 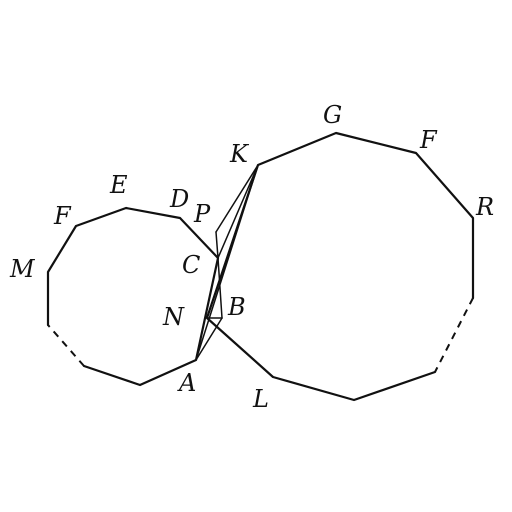 What do you see at coordinates (237, 198) in the screenshot?
I see `segment-K-P` at bounding box center [237, 198].